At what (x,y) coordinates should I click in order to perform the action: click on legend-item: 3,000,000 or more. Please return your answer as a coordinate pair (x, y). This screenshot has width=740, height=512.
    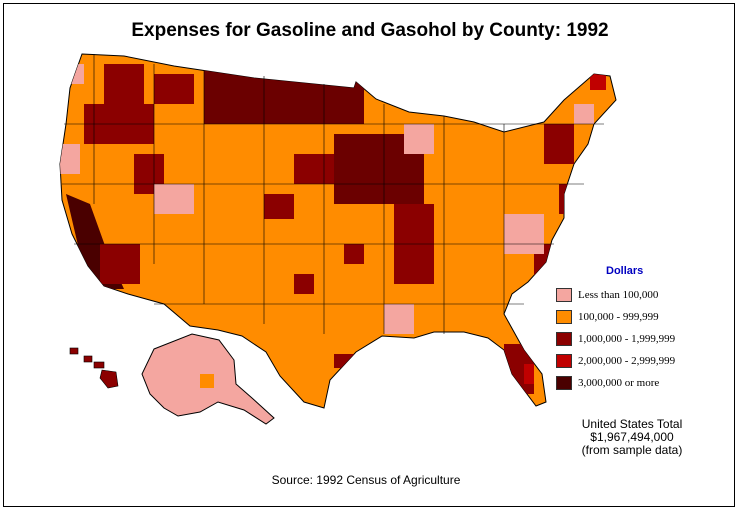
    Looking at the image, I should click on (636, 383).